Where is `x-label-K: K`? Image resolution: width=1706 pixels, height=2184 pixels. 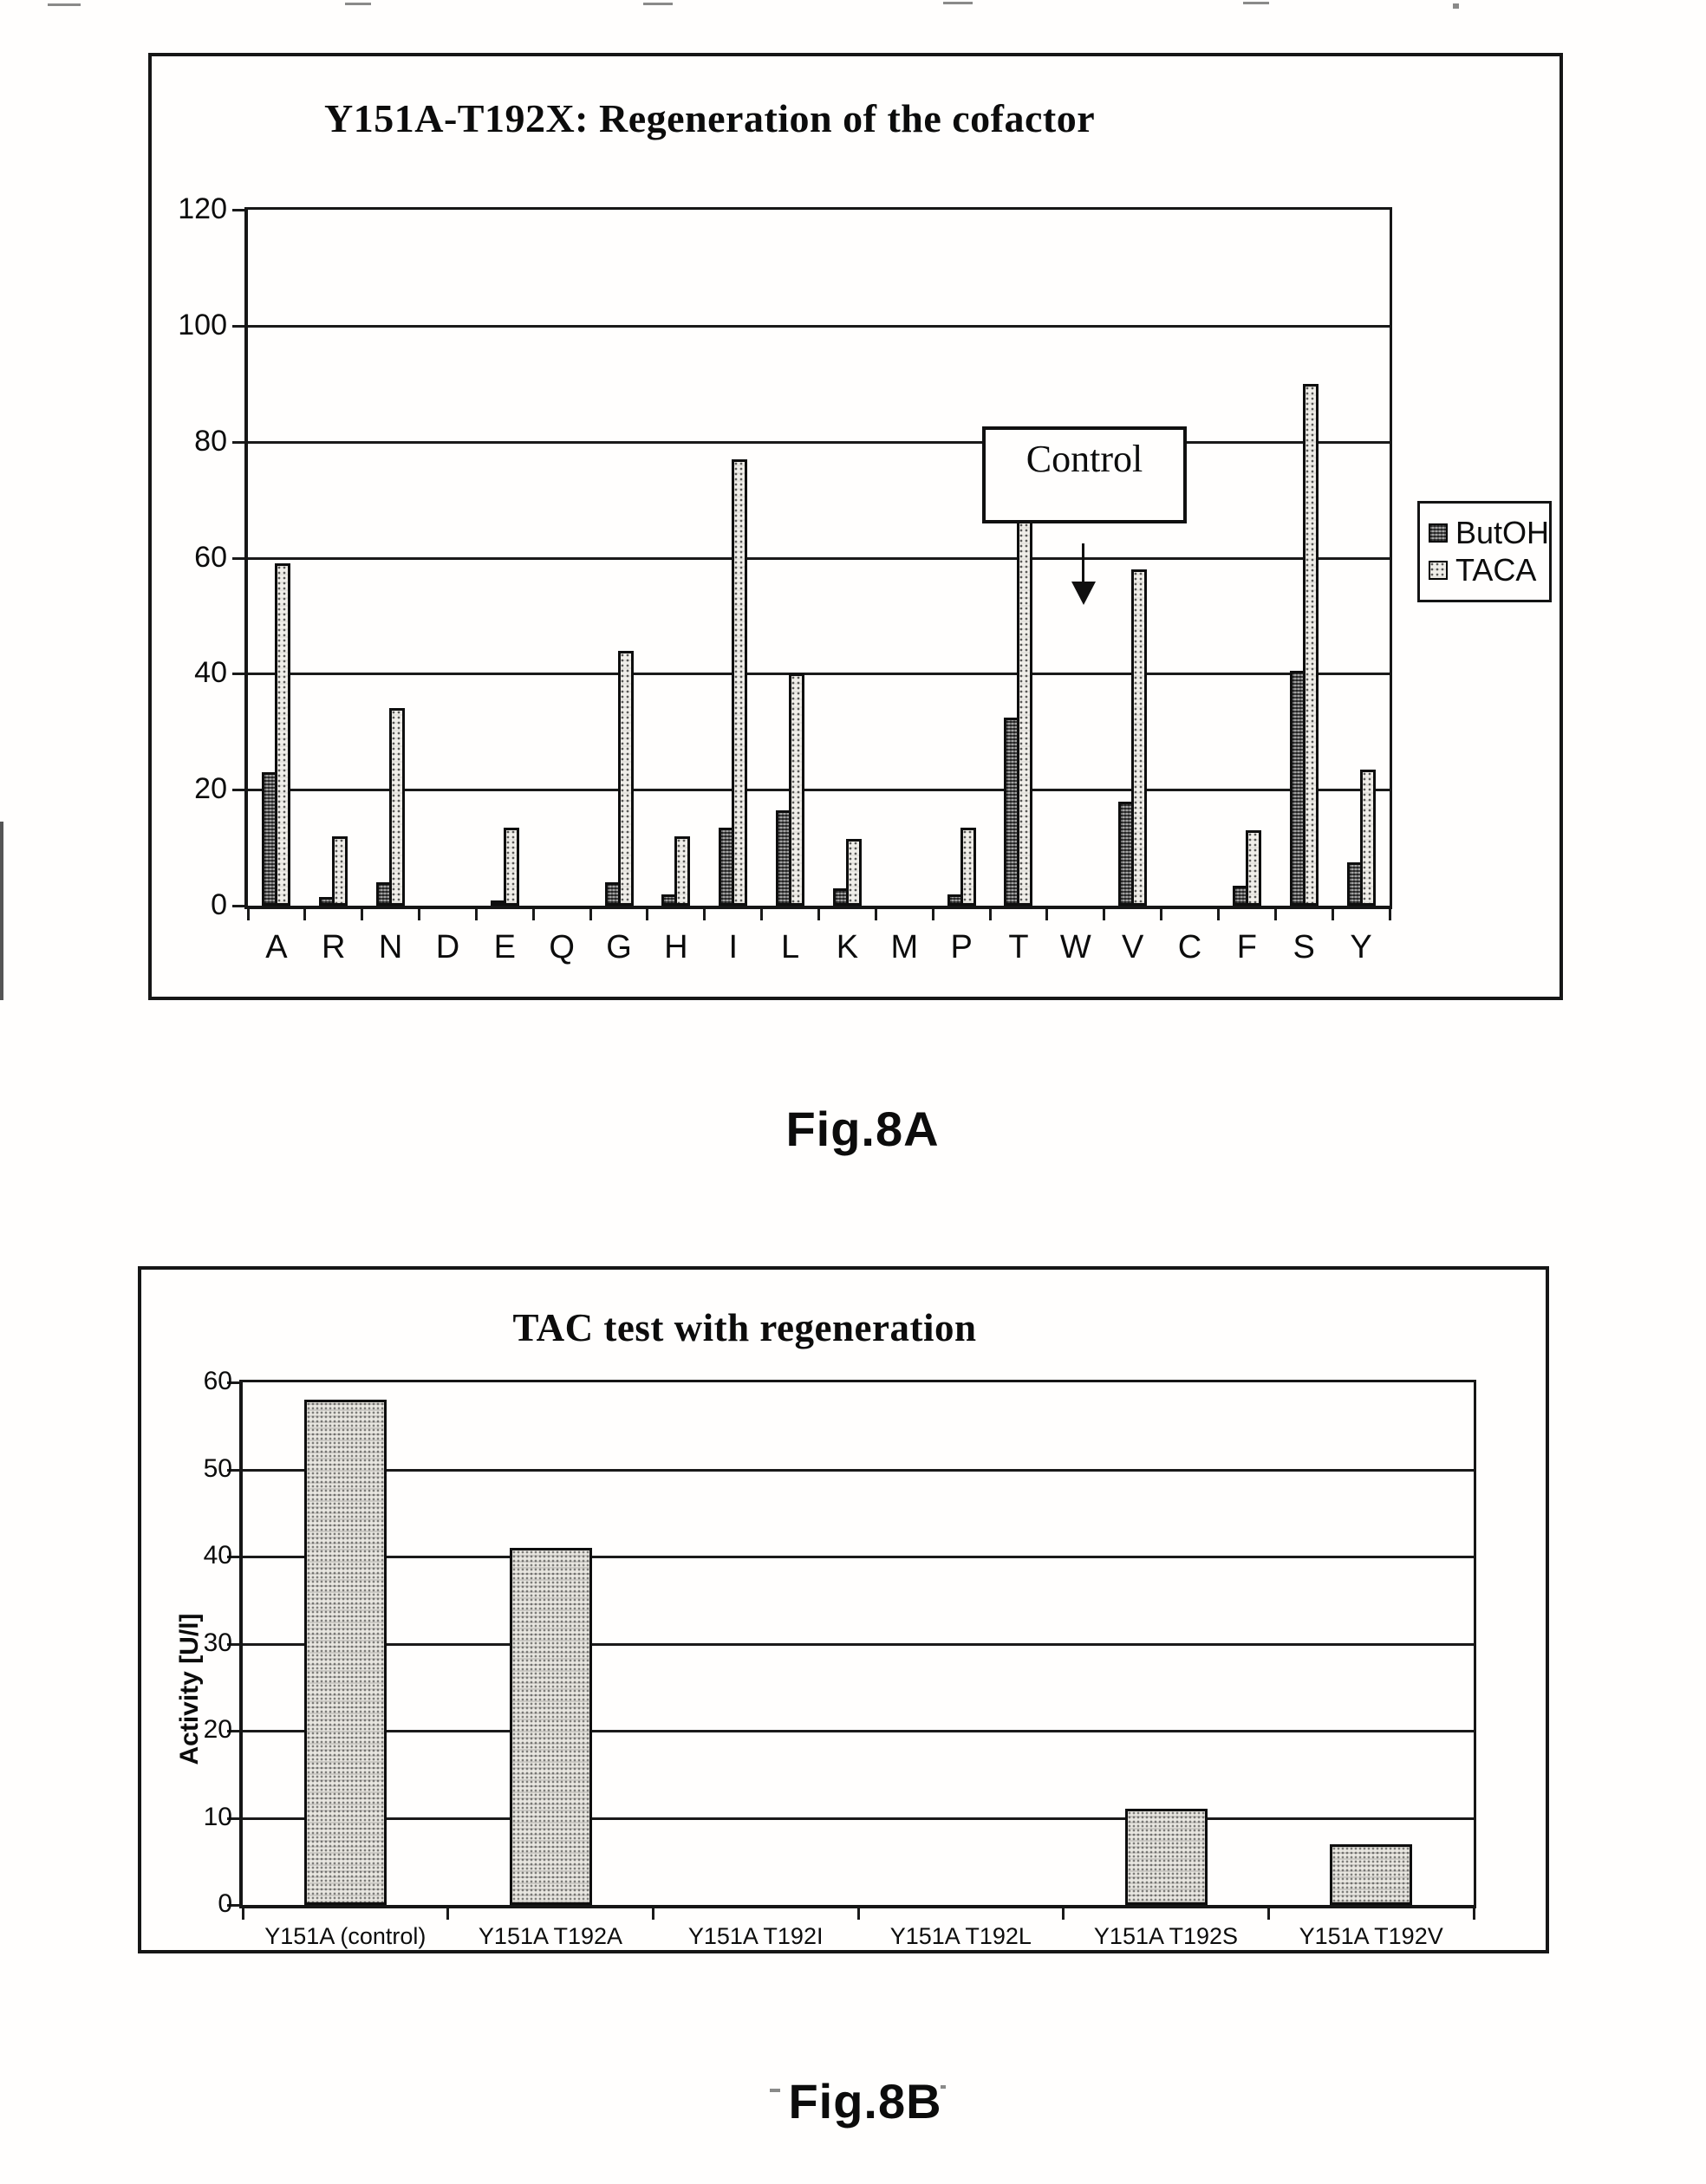
x-label-K: K is located at coordinates (847, 947).